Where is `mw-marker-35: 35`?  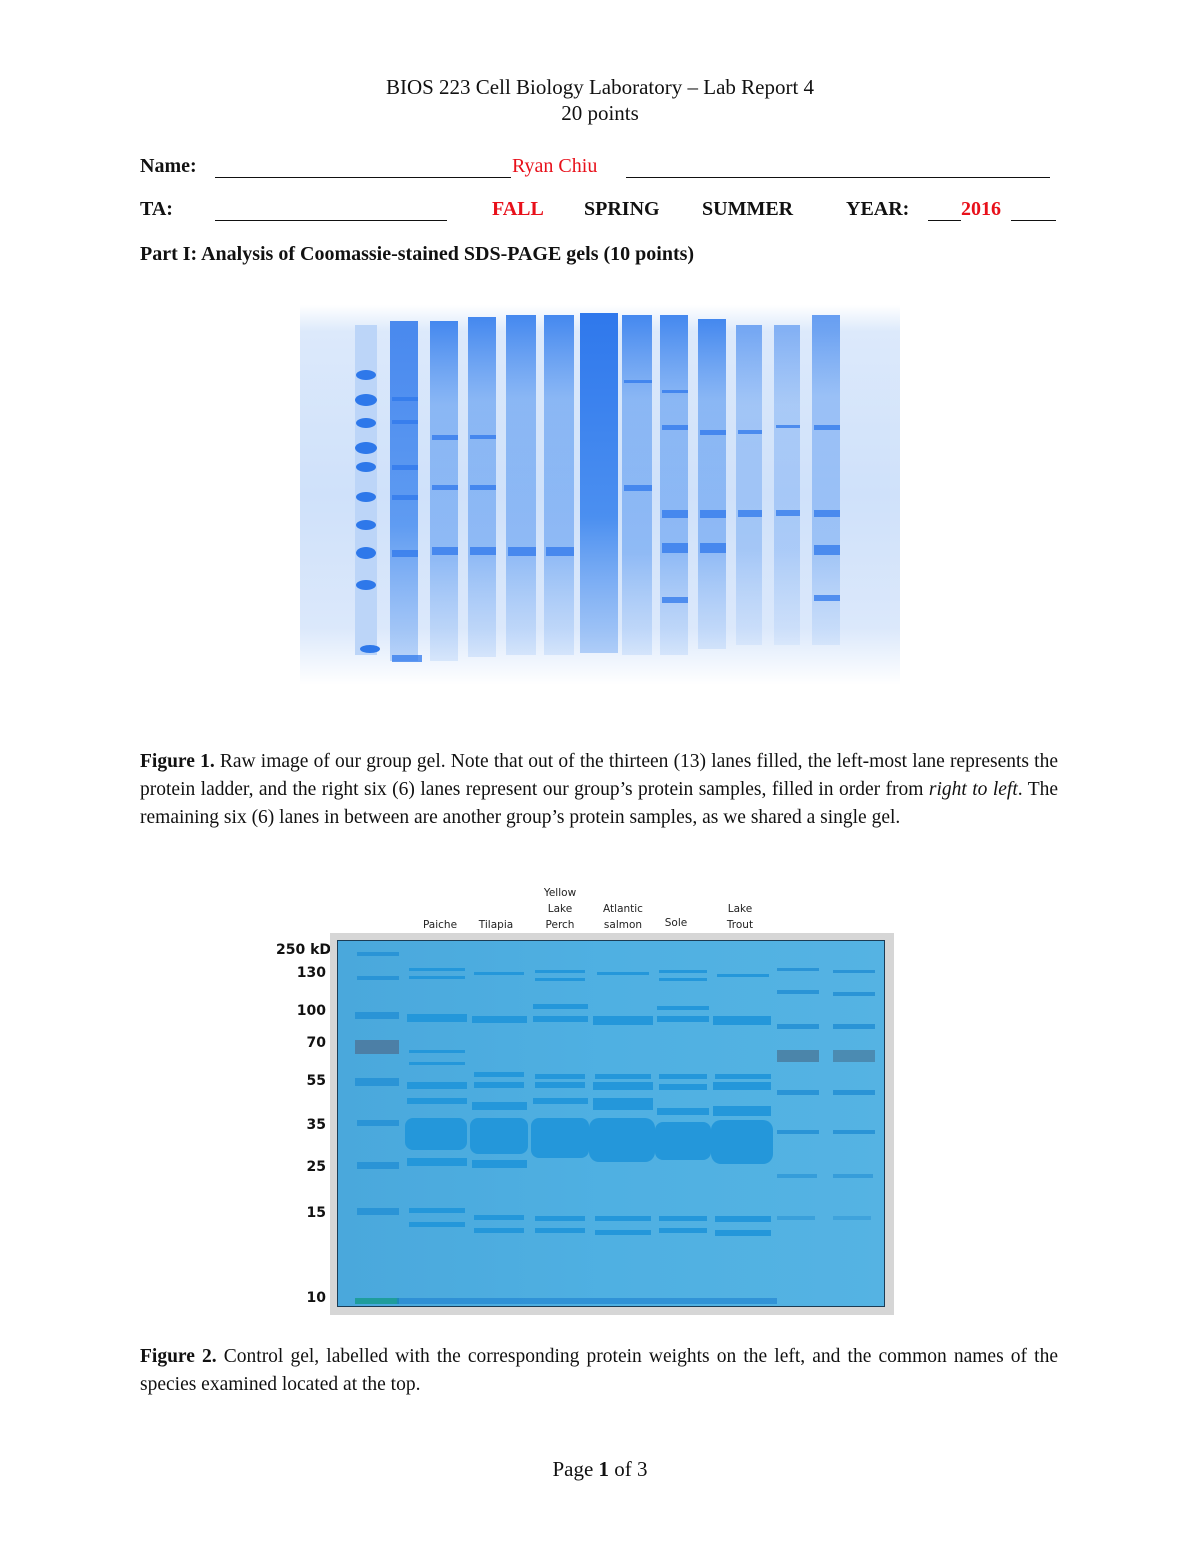
mw-marker-35: 35 is located at coordinates (316, 1125).